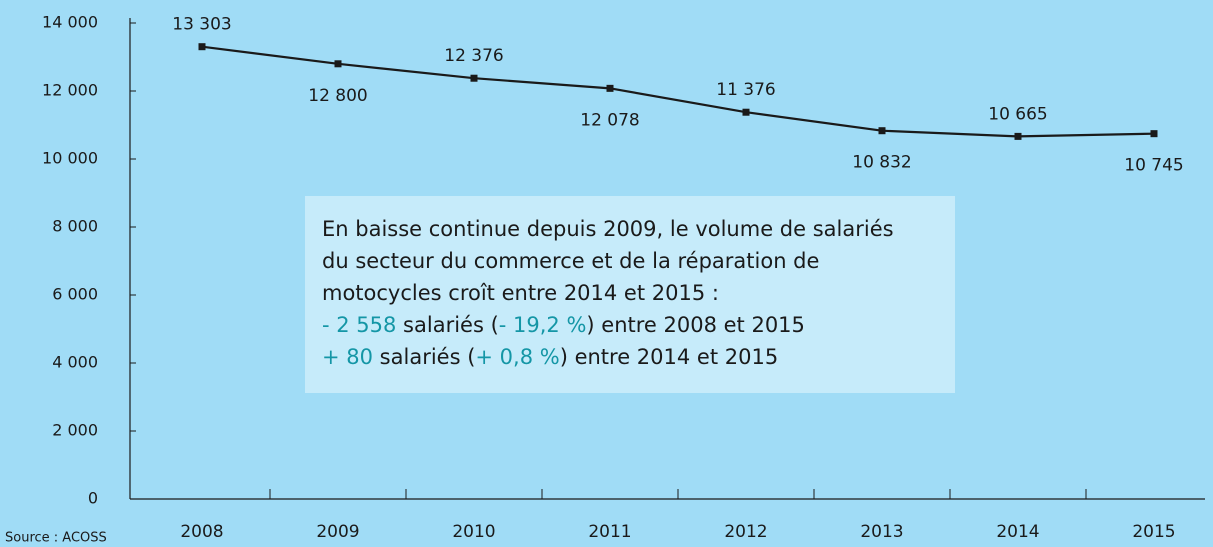 The image size is (1213, 547). I want to click on data-label: 10 832, so click(881, 163).